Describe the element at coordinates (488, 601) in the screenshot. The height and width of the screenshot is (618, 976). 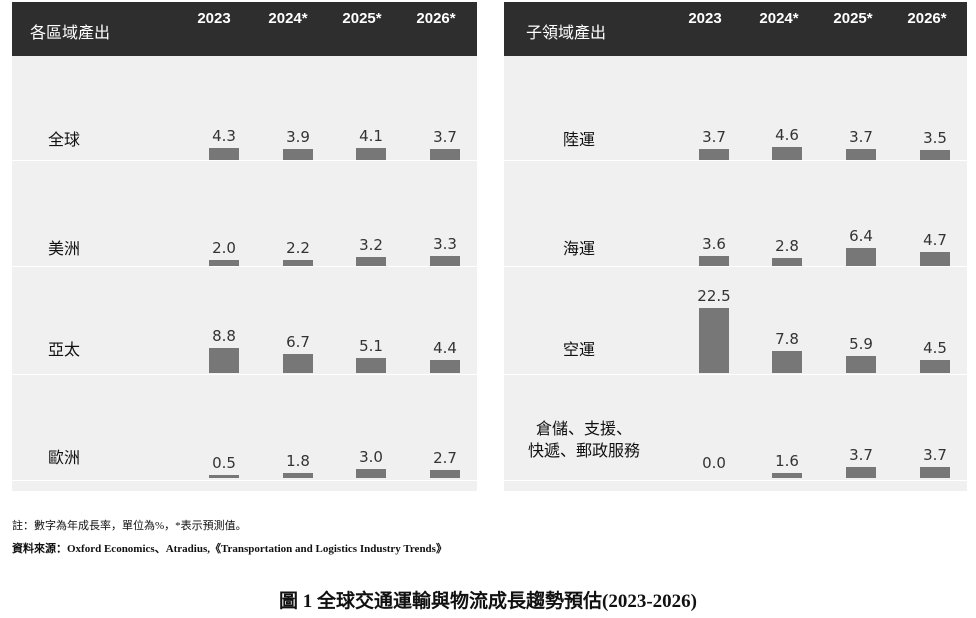
I see `figure-caption: 圖 1 全球交通運輸與物流成長趨勢預估(2023-2026)` at that location.